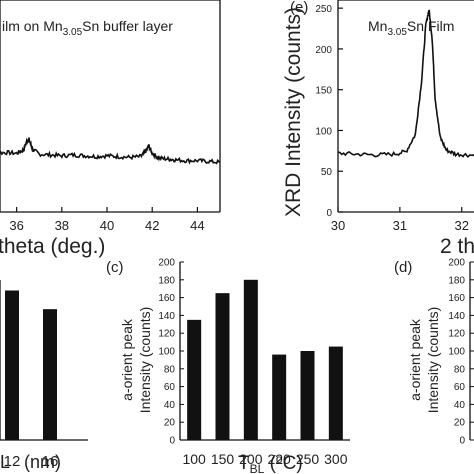 This screenshot has height=474, width=474. What do you see at coordinates (194, 459) in the screenshot?
I see `x-tick-label: 100` at bounding box center [194, 459].